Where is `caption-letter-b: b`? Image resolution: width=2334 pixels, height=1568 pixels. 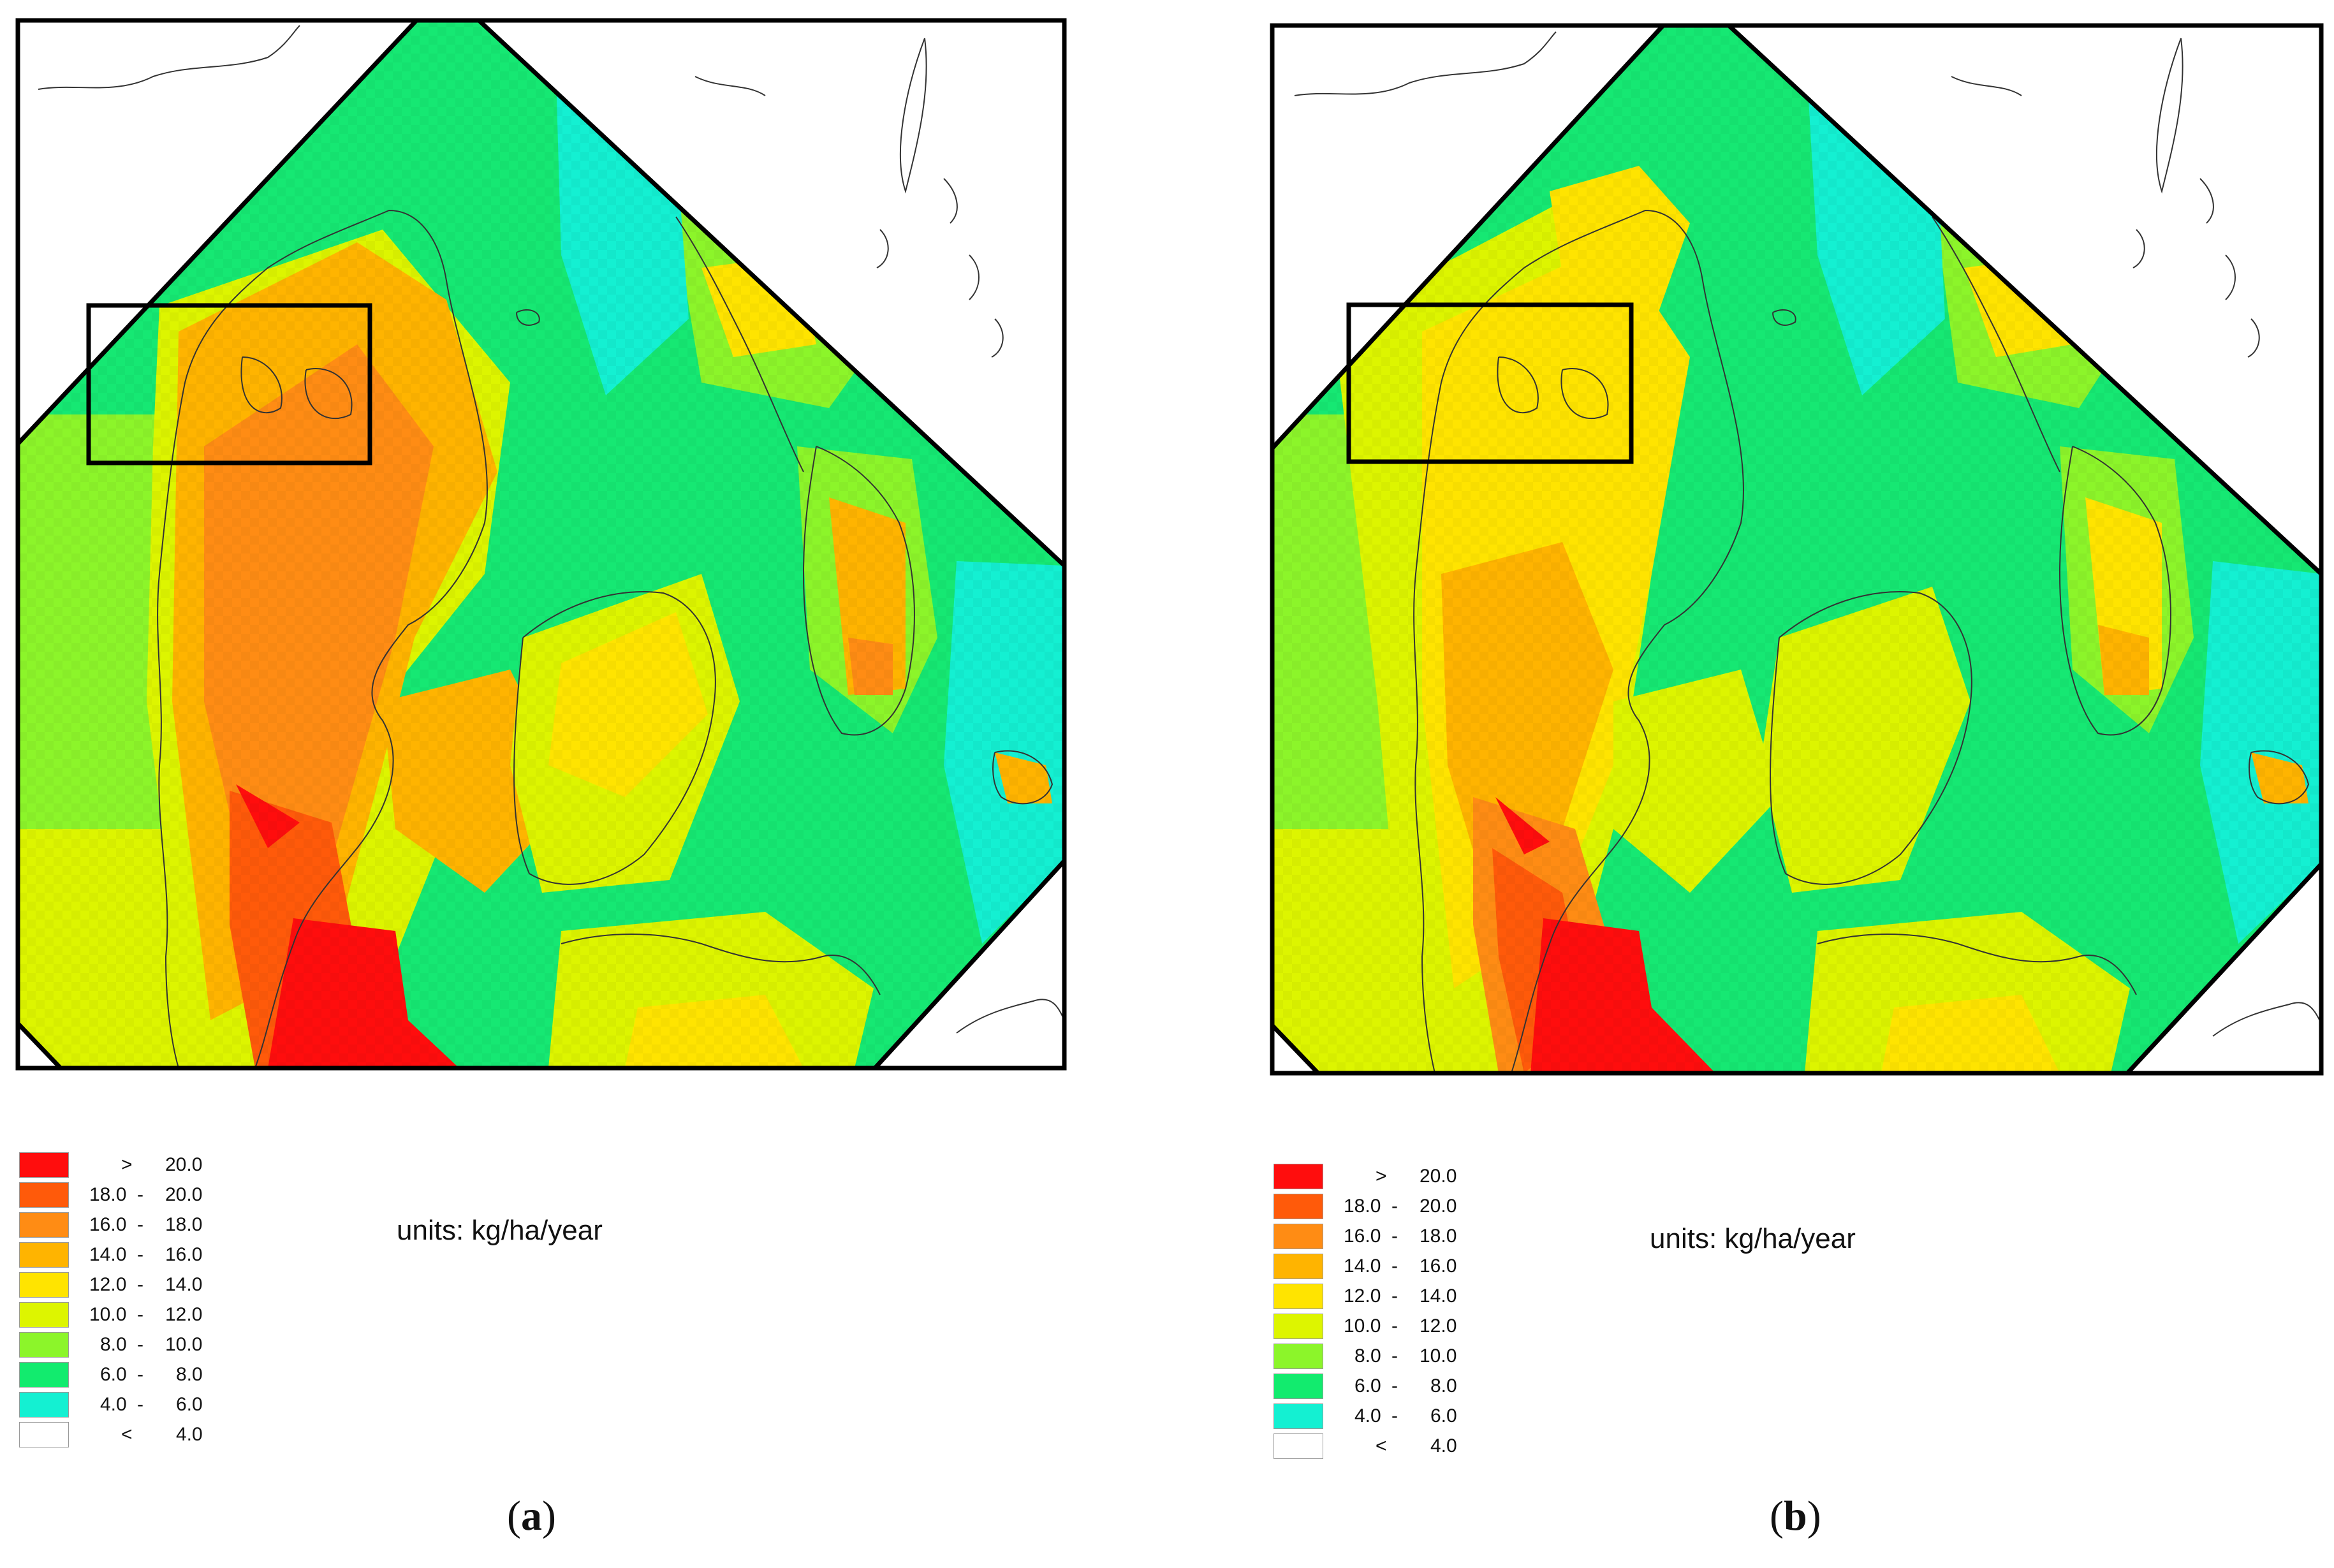
caption-letter-b: b is located at coordinates (1795, 1516).